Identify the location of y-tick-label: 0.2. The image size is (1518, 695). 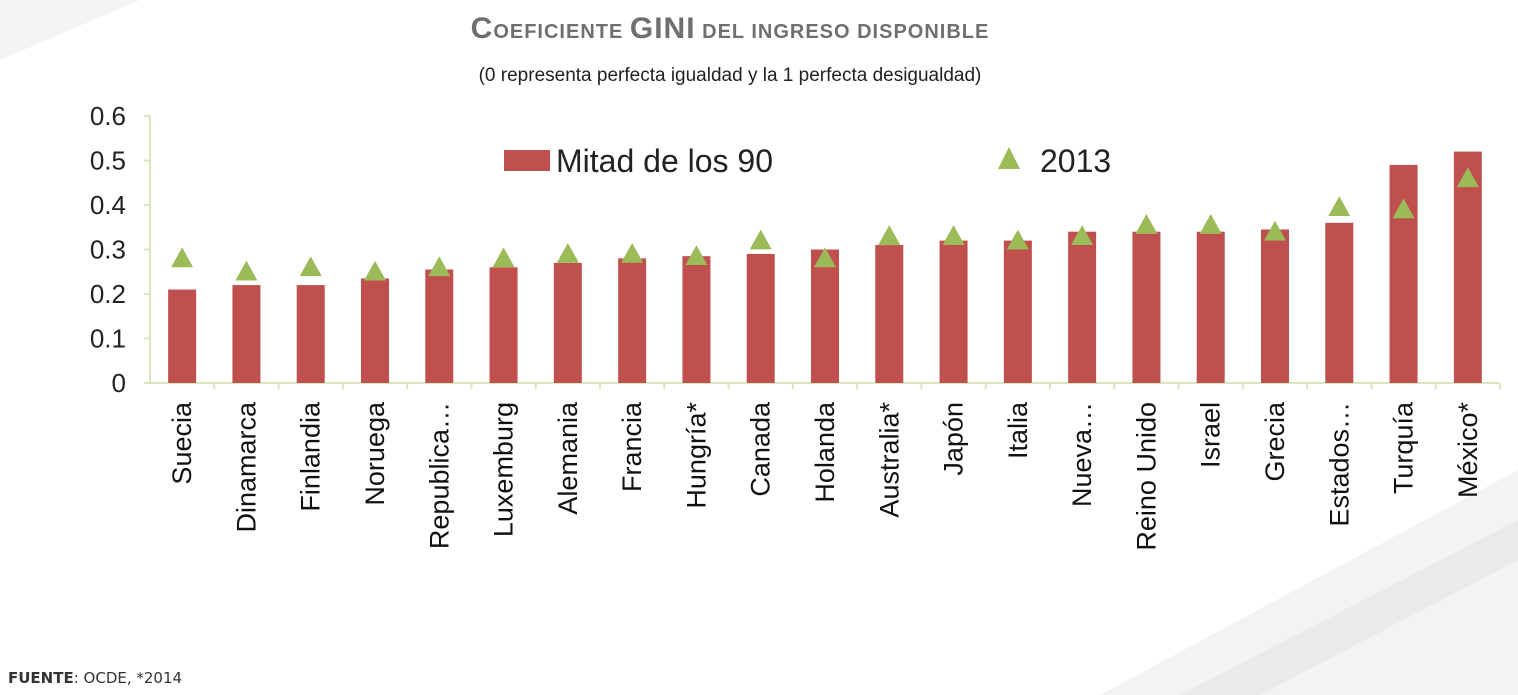
(108, 294).